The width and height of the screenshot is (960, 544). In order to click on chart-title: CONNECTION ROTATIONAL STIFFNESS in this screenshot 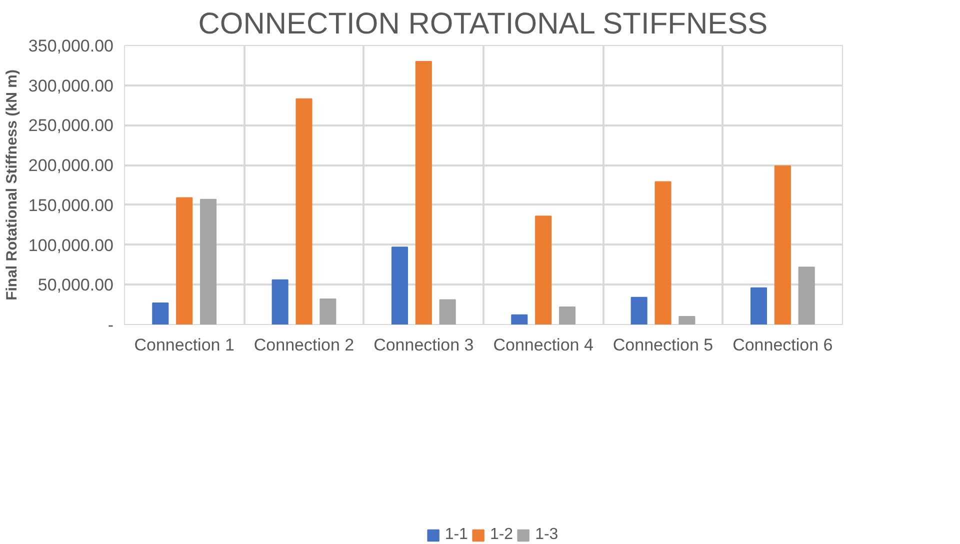, I will do `click(483, 24)`.